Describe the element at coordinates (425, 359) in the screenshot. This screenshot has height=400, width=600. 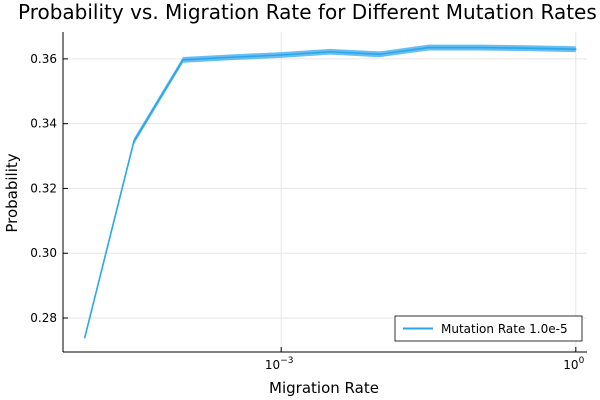
I see `x-ticks: 10⁻³ 10⁰` at that location.